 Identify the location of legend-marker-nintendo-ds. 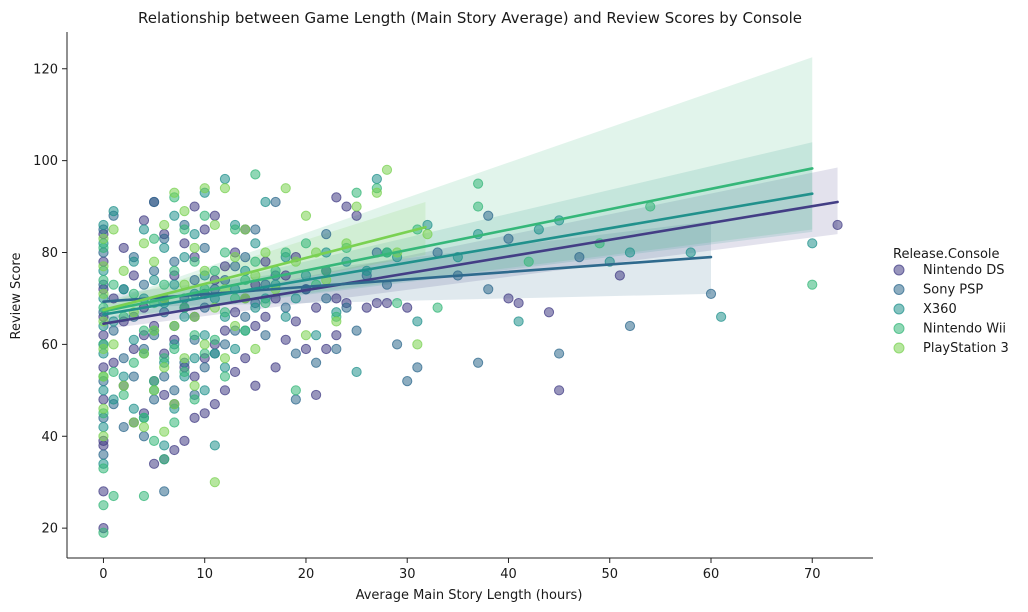
(899, 270).